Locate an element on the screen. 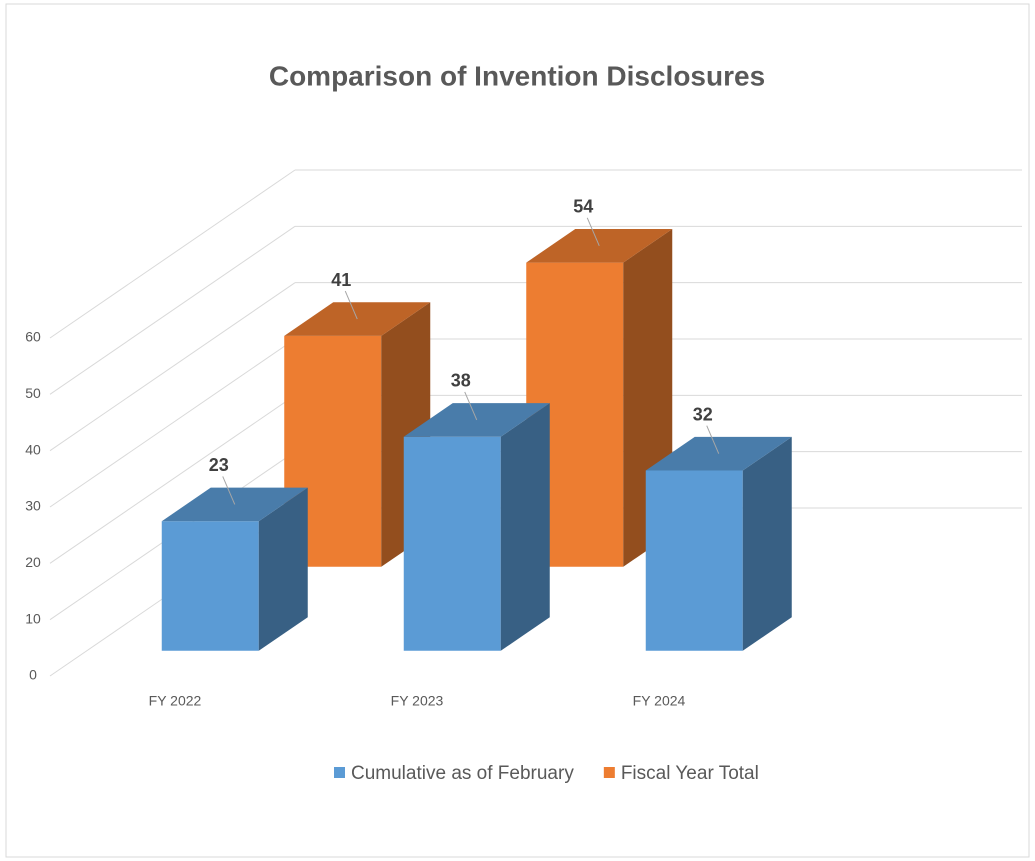 The height and width of the screenshot is (861, 1035). y-tick-label: 20 is located at coordinates (33, 562).